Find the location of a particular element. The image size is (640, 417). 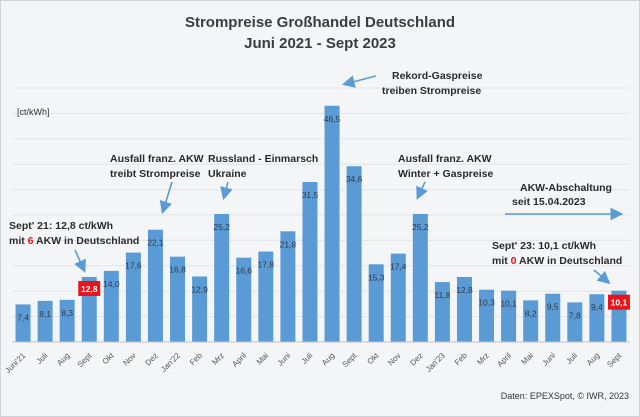

bar-value-label: 12,9 is located at coordinates (199, 289).